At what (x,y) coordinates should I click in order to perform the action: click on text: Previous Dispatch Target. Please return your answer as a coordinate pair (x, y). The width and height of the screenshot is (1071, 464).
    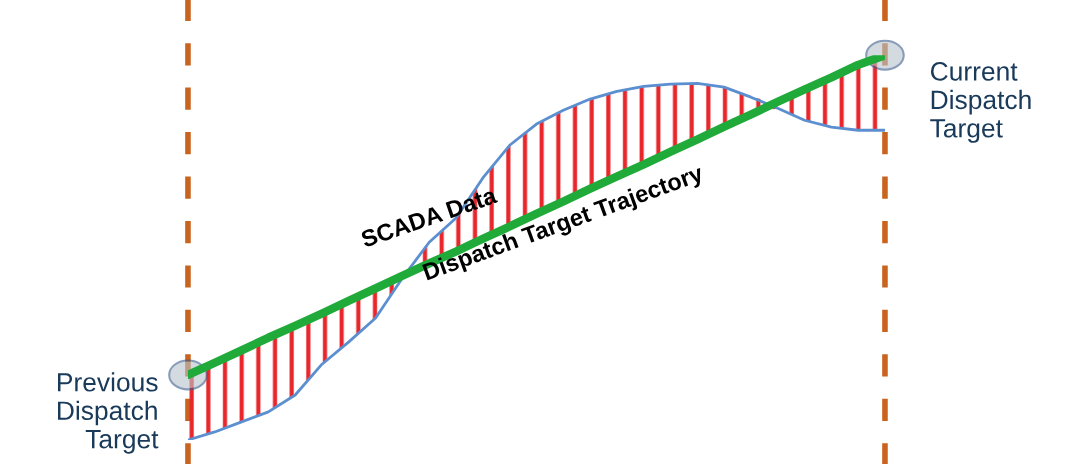
    Looking at the image, I should click on (108, 413).